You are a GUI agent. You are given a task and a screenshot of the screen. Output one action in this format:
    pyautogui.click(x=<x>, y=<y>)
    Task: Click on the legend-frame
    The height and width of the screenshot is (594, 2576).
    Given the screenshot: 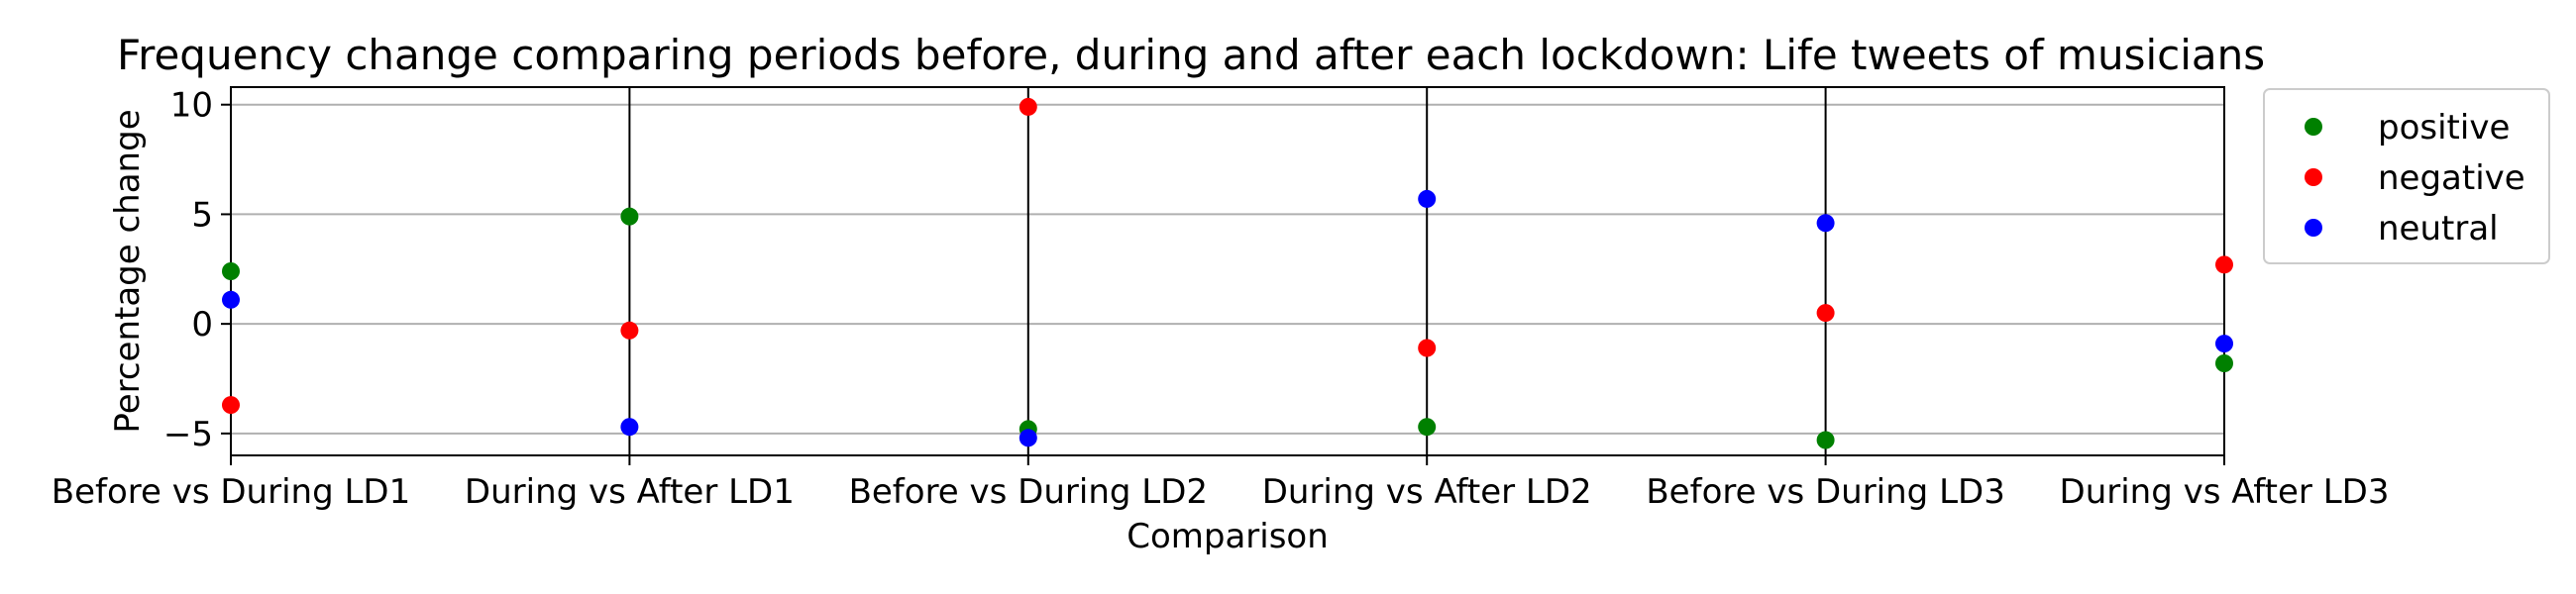 What is the action you would take?
    pyautogui.click(x=2406, y=176)
    